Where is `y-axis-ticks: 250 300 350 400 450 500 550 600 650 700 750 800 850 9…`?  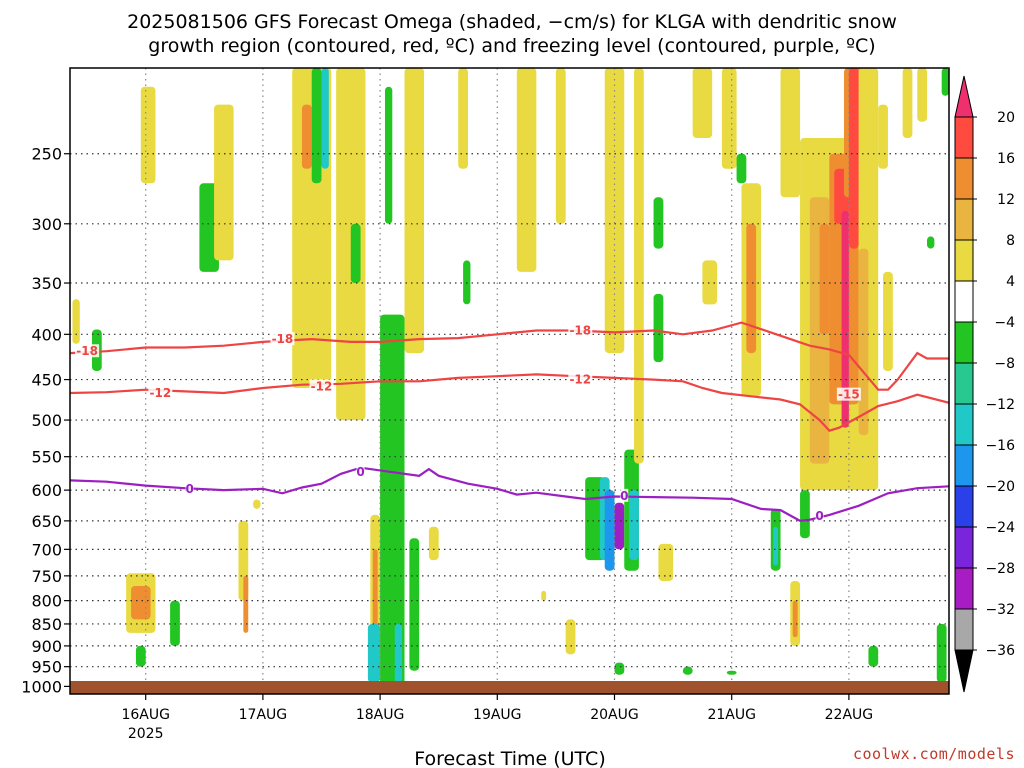
y-axis-ticks: 250 300 350 400 450 500 550 600 650 700 750 800 850 9… is located at coordinates (45, 420).